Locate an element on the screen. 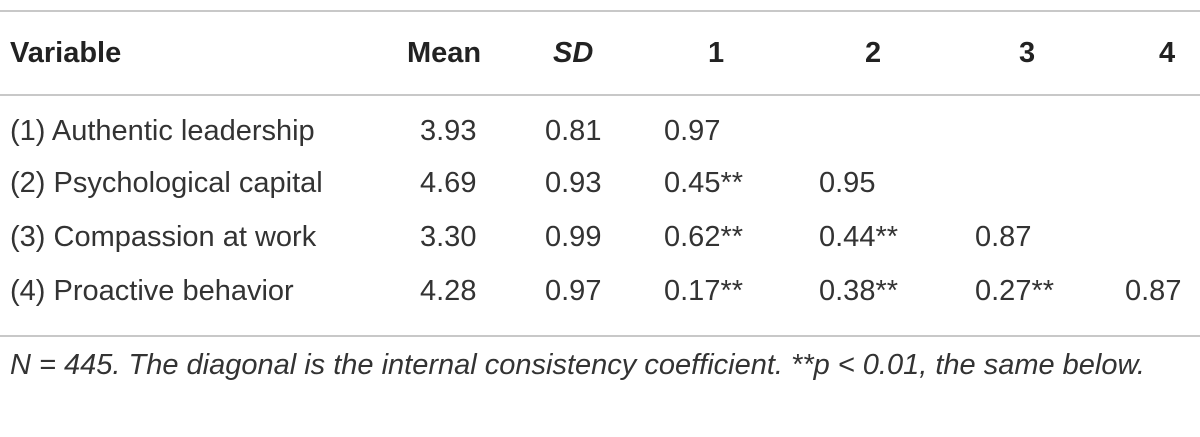 The image size is (1200, 437). header-col-4: 4 is located at coordinates (1167, 52).